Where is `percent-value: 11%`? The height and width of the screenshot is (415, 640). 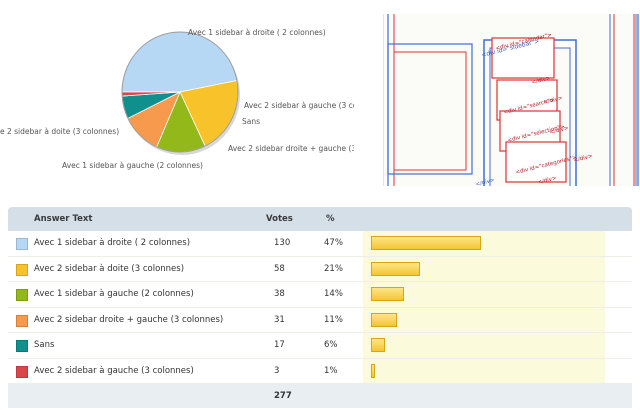
percent-value: 11% is located at coordinates (333, 319).